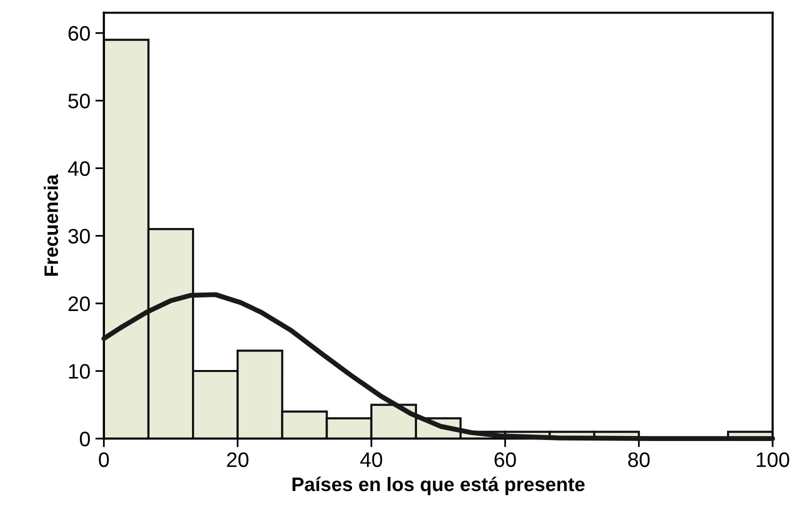 The image size is (799, 510). Describe the element at coordinates (79, 236) in the screenshot. I see `y-tick-label: 30` at that location.